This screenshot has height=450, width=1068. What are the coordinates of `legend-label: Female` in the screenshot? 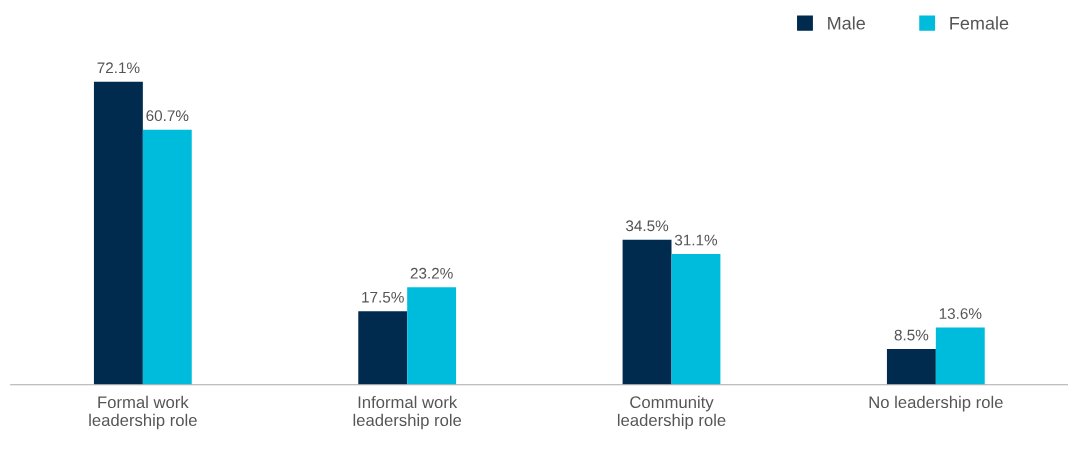 It's located at (979, 23).